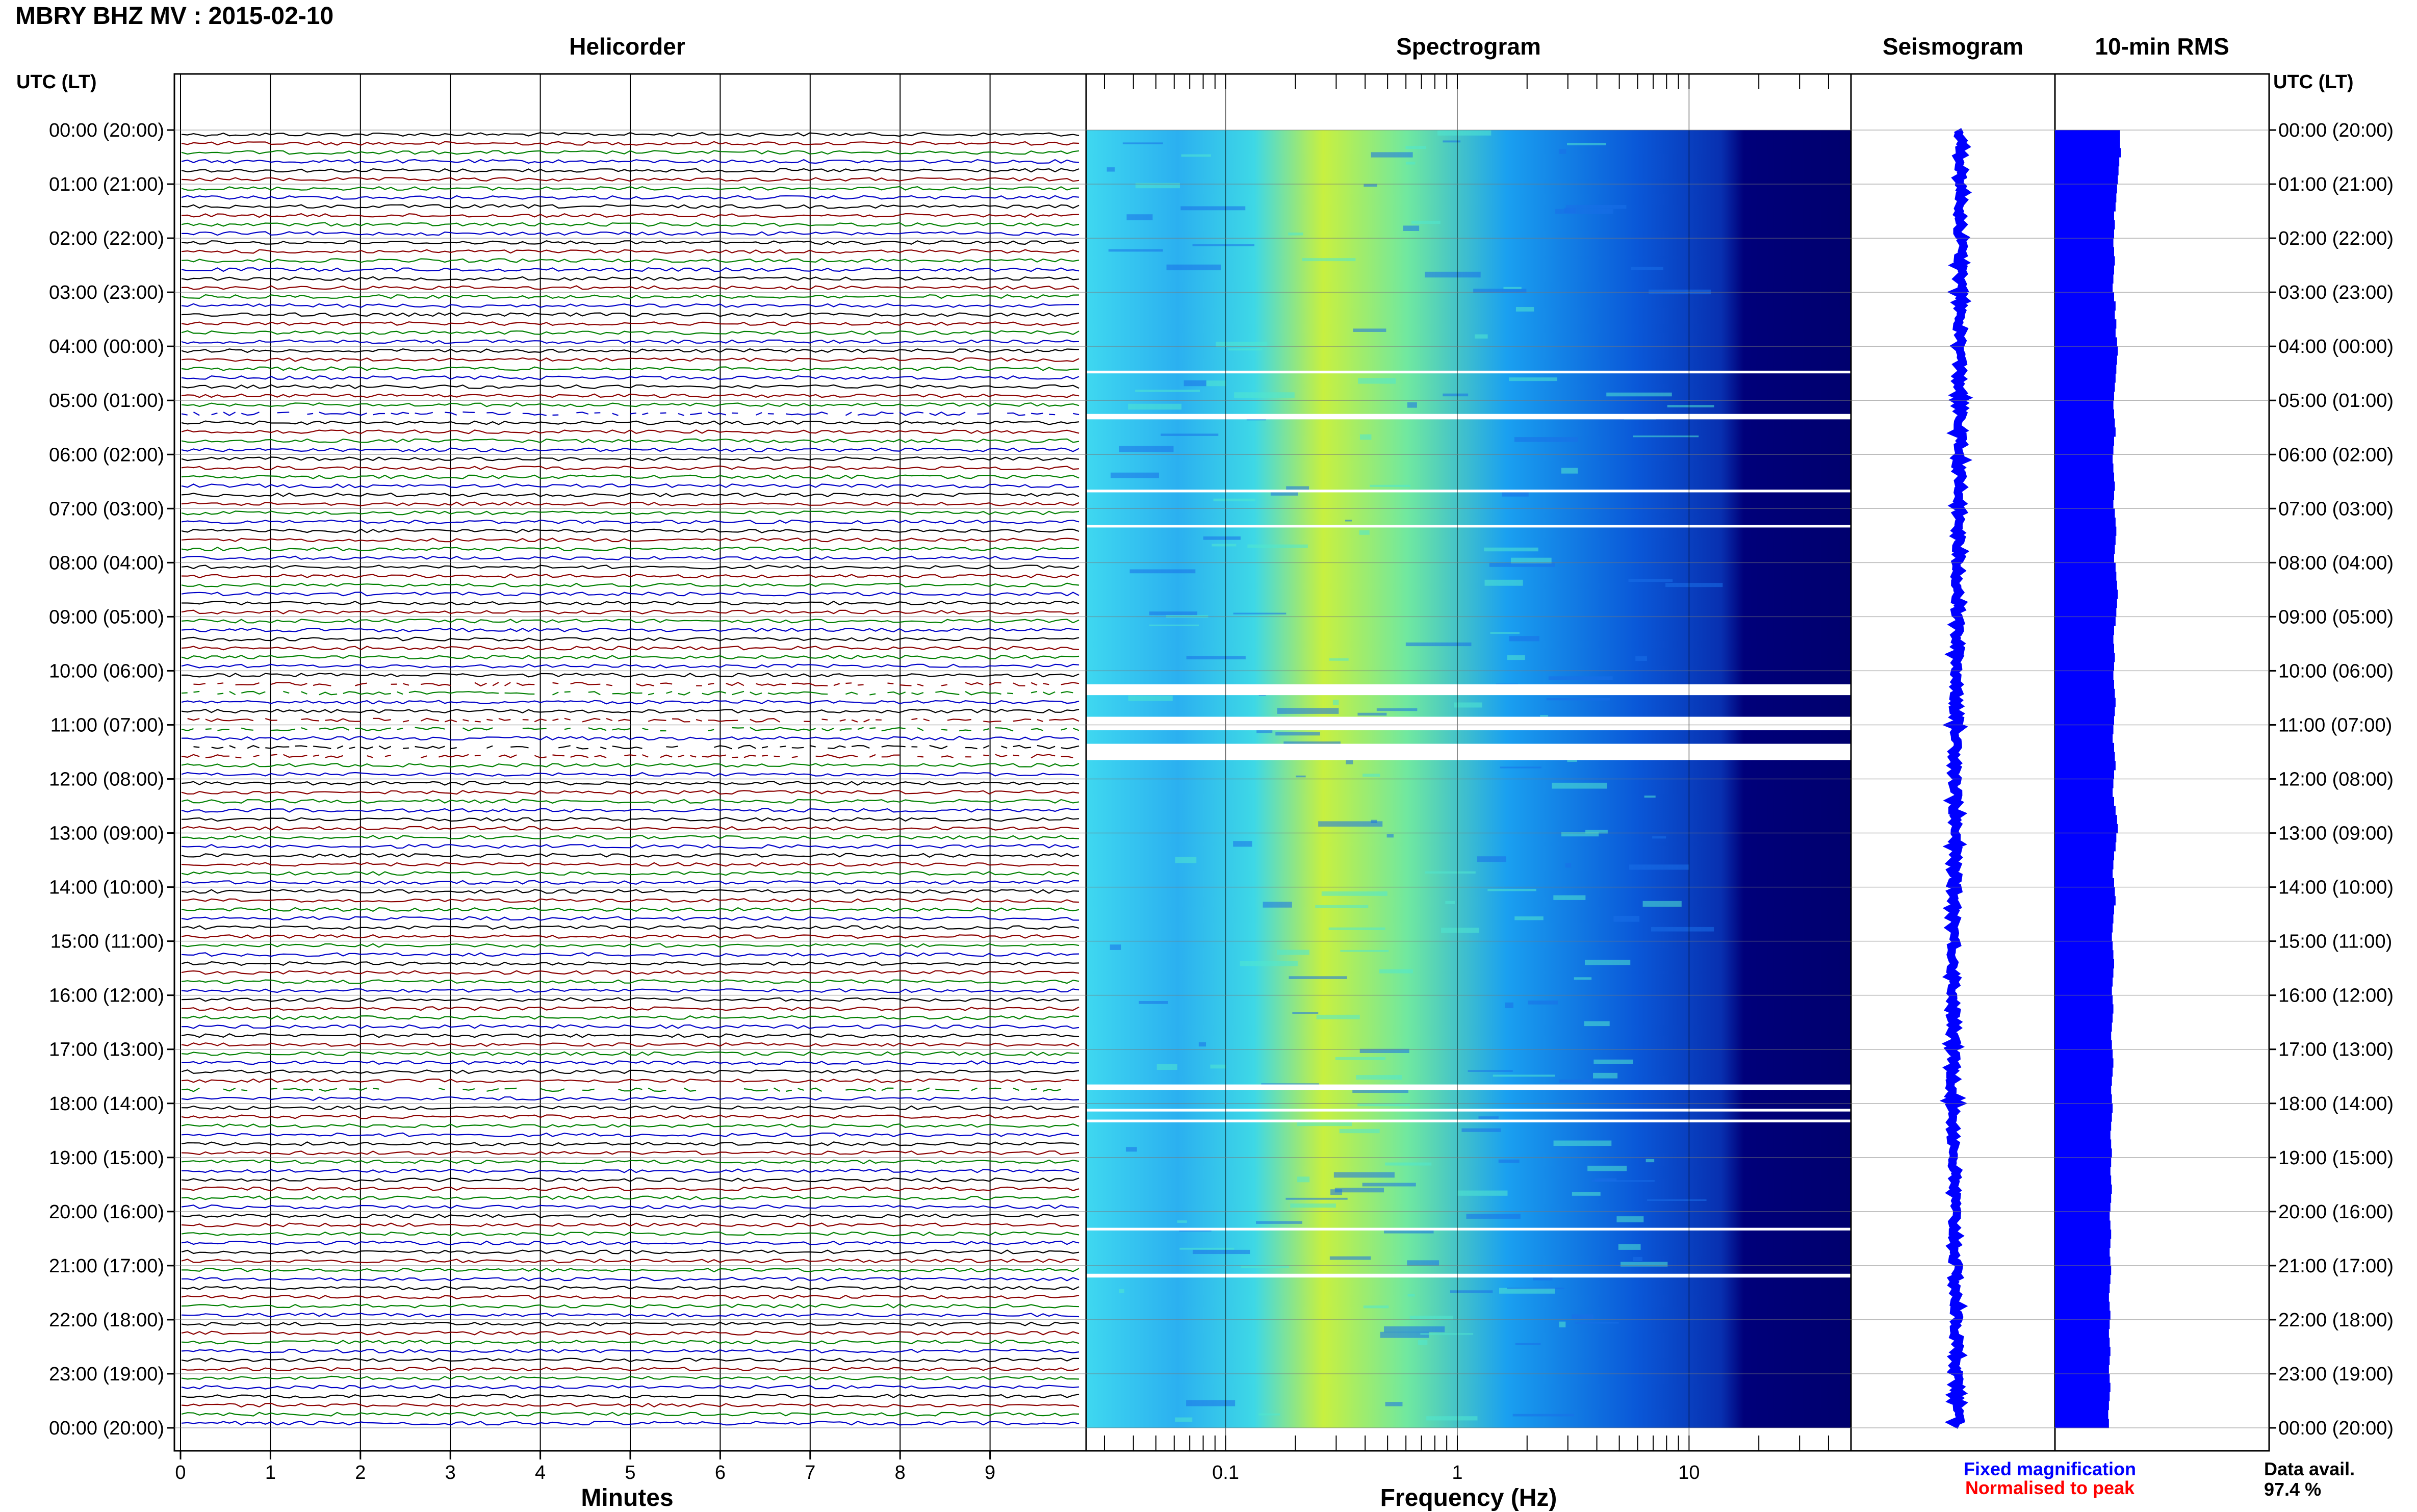  What do you see at coordinates (450, 1473) in the screenshot?
I see `minute-tick-label: 3` at bounding box center [450, 1473].